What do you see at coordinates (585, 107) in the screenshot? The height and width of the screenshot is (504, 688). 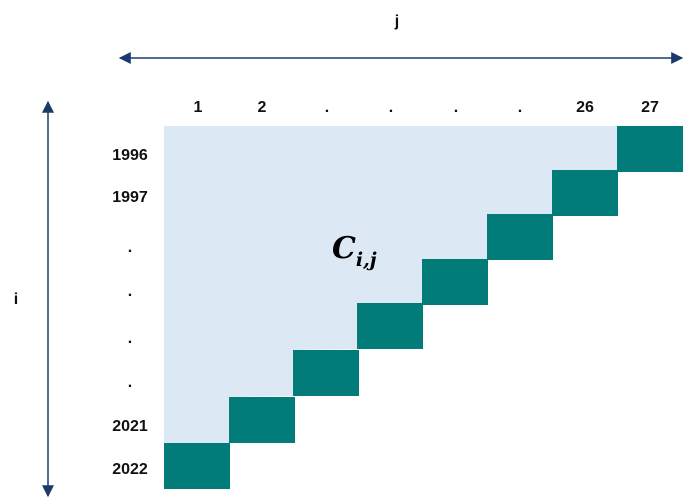 I see `column-label: 26` at bounding box center [585, 107].